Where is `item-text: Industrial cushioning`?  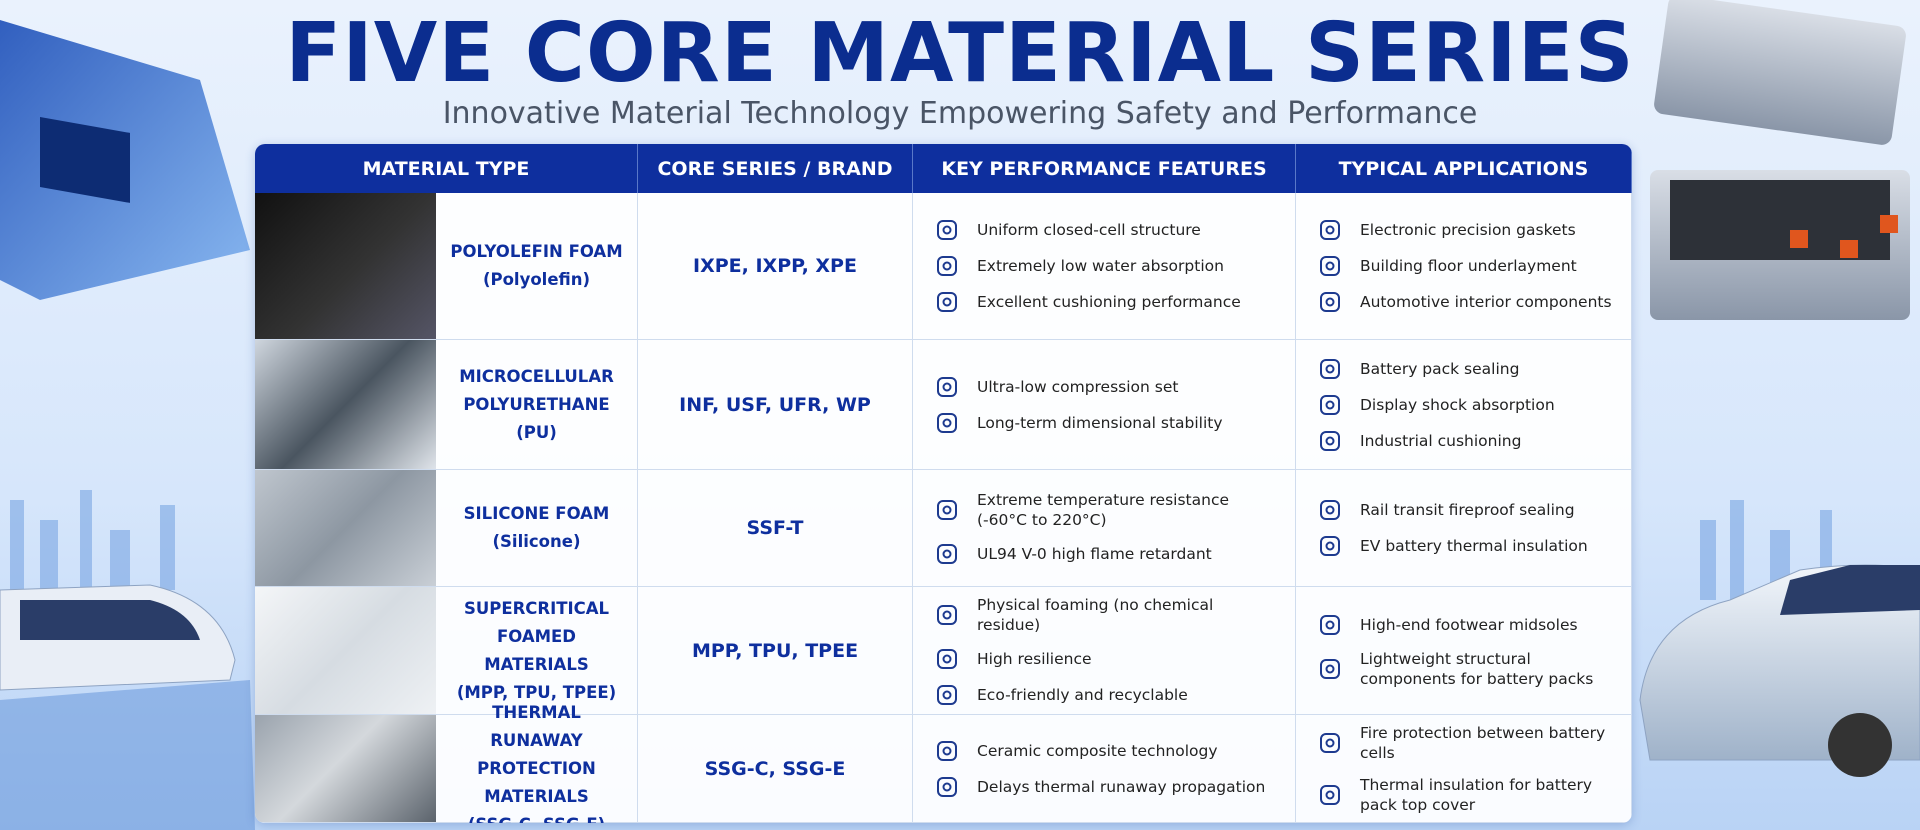
item-text: Industrial cushioning is located at coordinates (1441, 440).